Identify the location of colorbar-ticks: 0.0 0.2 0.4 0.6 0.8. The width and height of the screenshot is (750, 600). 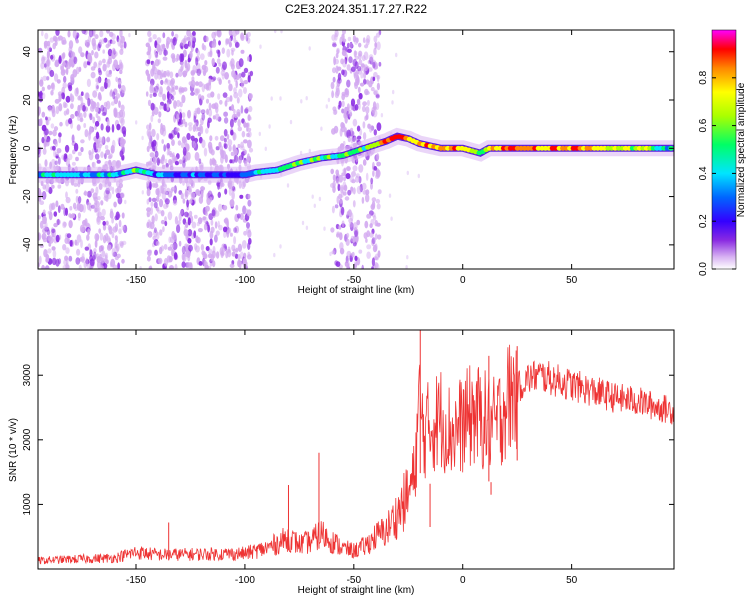
(717, 173).